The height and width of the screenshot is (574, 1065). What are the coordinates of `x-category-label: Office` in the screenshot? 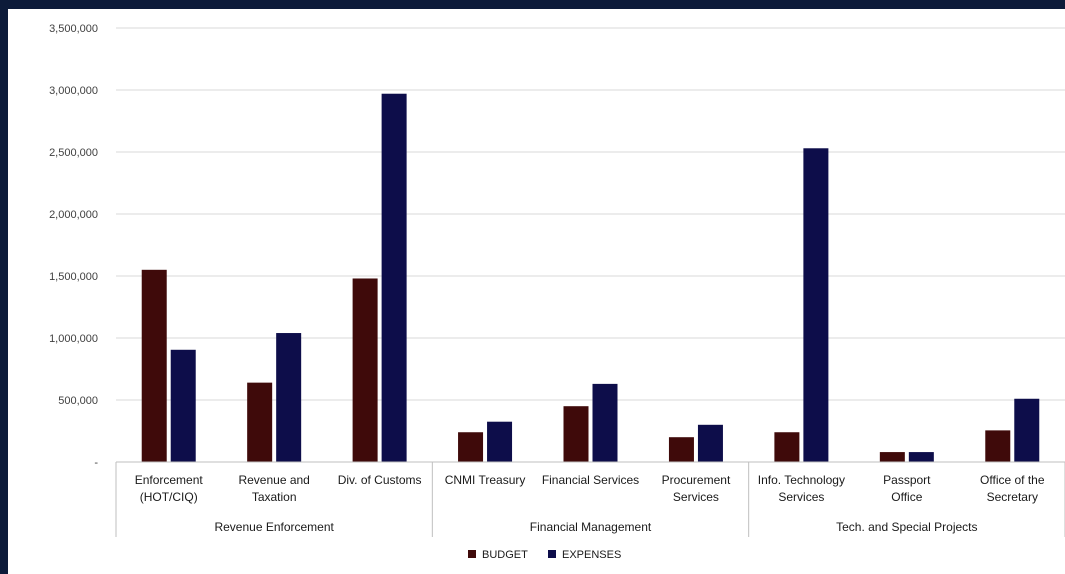 It's located at (906, 497).